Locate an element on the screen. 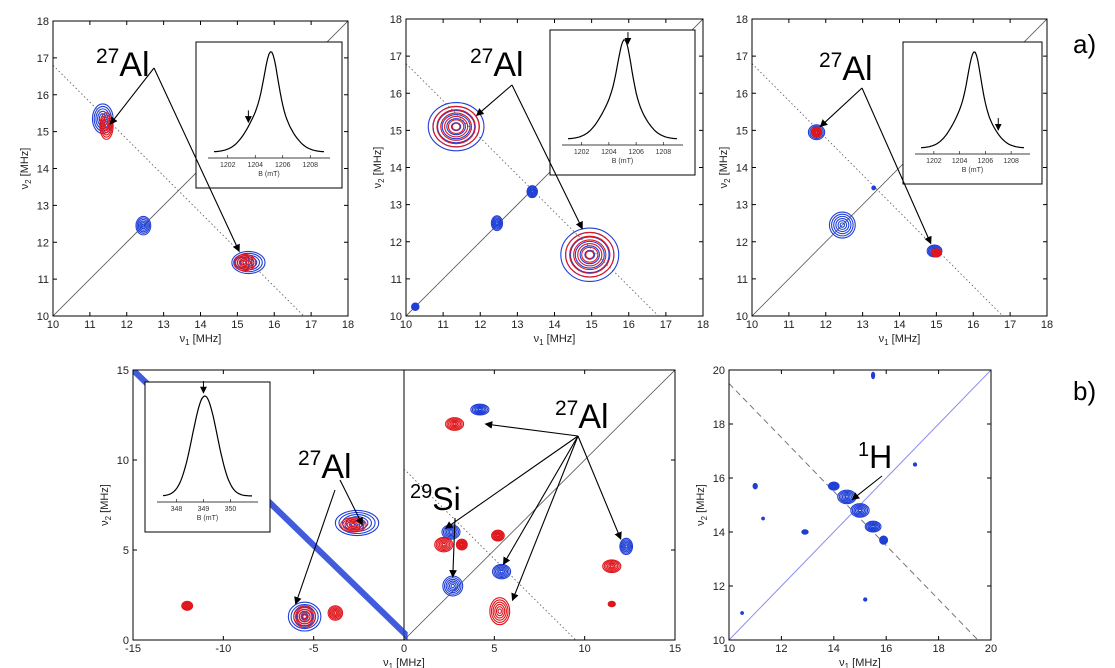  anti-diagonal-line is located at coordinates (878, 189).